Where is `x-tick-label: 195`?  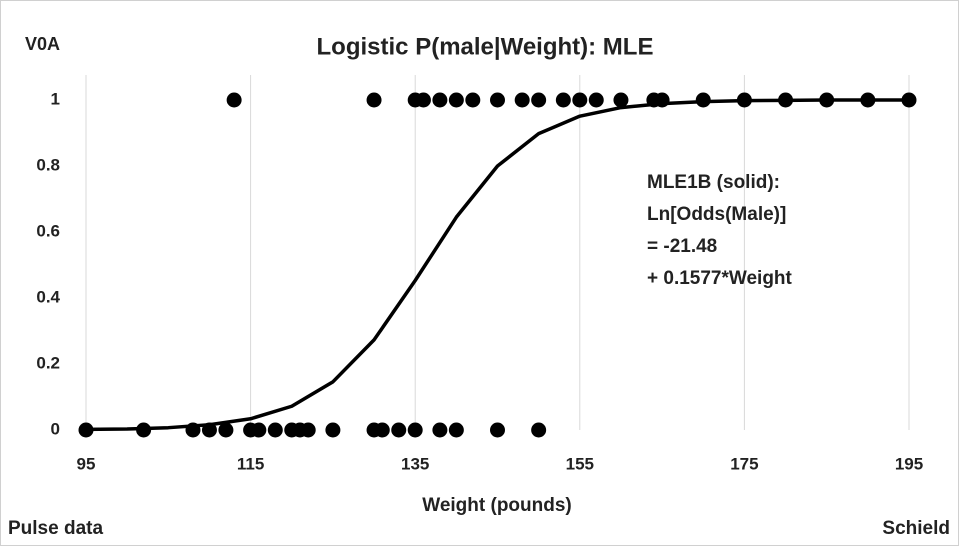 x-tick-label: 195 is located at coordinates (909, 463).